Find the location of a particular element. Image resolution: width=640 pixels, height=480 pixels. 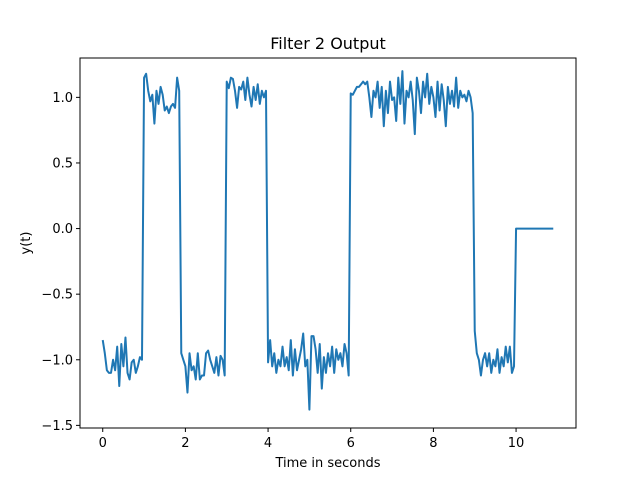

y-axis-ticks: −1.5 −1.0 −0.5 0.0 0.5 1.0 is located at coordinates (60, 262).